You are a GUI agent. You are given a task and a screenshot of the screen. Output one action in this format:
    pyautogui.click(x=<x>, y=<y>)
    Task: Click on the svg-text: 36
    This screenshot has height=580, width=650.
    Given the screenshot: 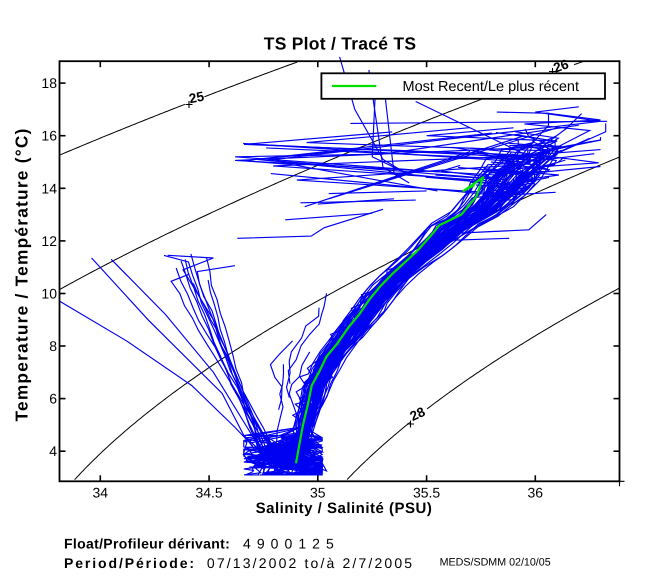 What is the action you would take?
    pyautogui.click(x=536, y=493)
    